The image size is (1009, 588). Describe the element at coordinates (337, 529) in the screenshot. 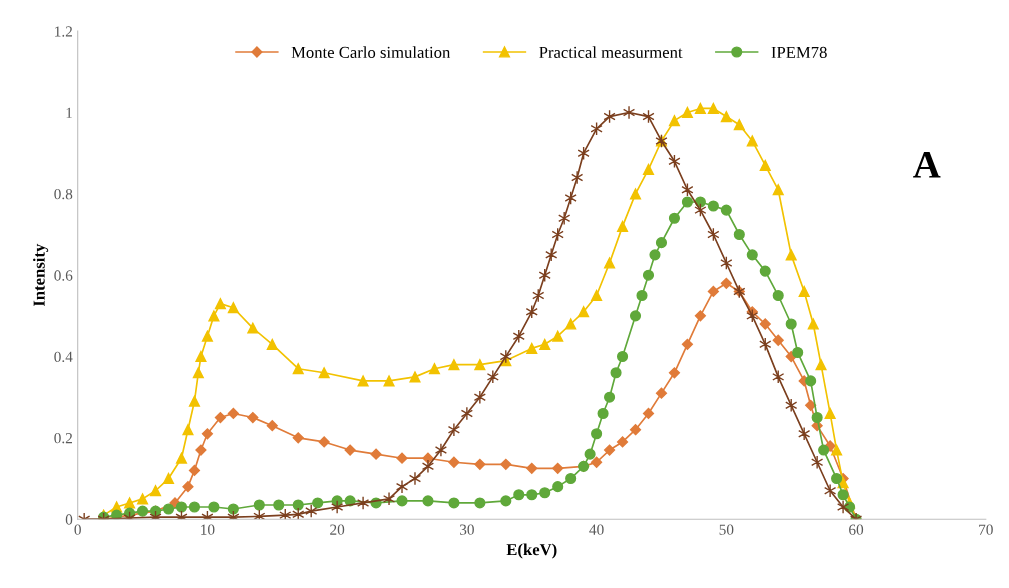

I see `x-tick-label: 20` at that location.